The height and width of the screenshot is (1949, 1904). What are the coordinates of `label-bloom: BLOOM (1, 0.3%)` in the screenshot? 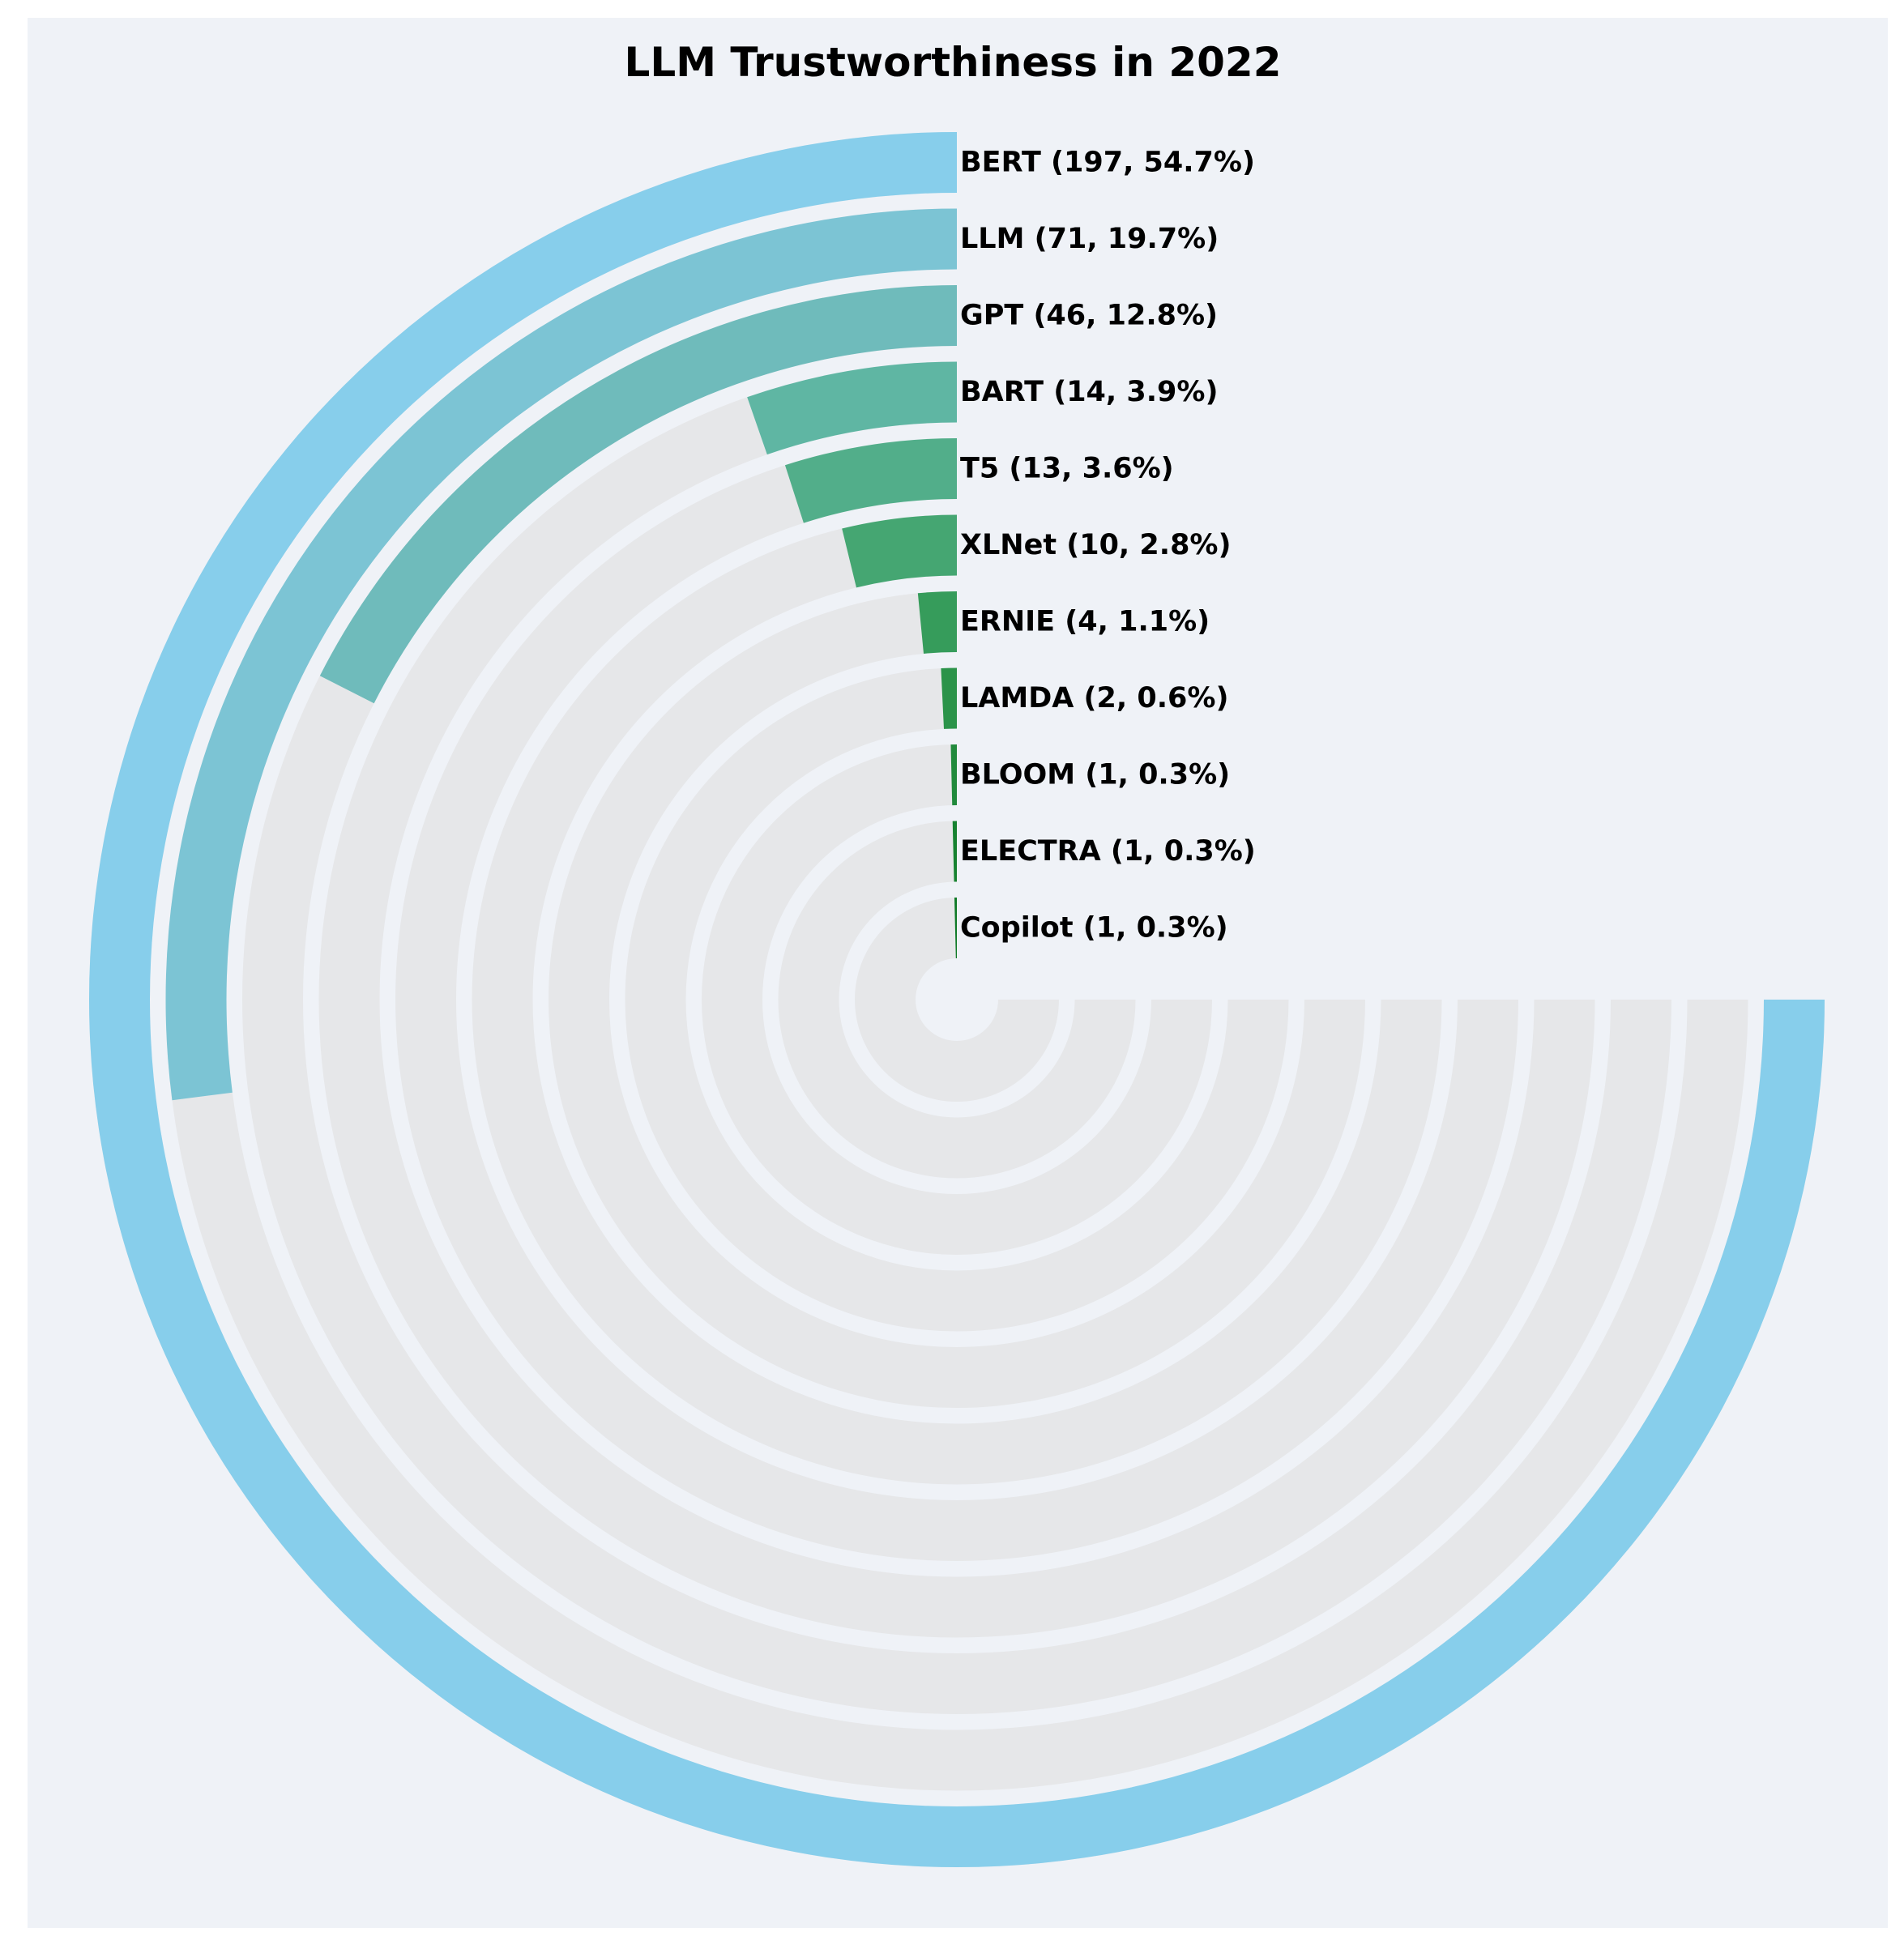 It's located at (1095, 775).